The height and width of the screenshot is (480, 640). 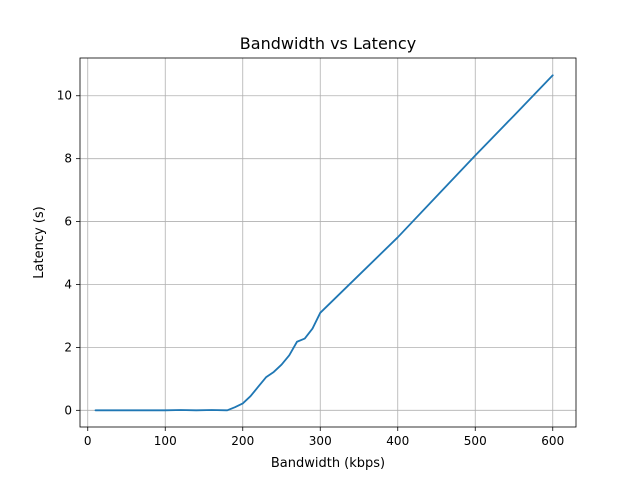 What do you see at coordinates (328, 43) in the screenshot?
I see `chart-title: Bandwidth vs Latency` at bounding box center [328, 43].